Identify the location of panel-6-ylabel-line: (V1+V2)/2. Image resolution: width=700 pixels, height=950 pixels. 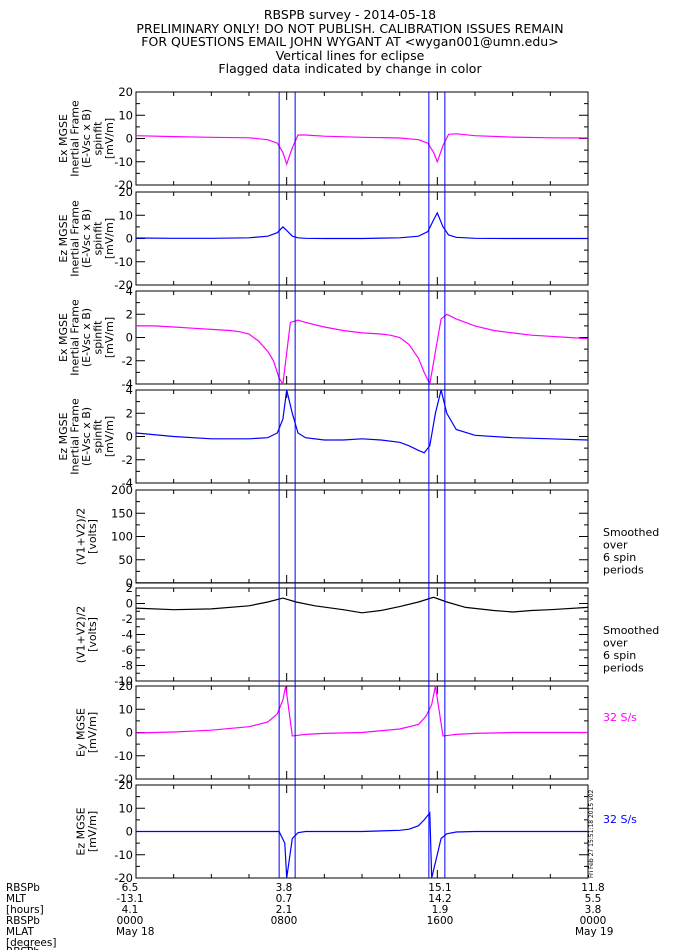
(80, 635).